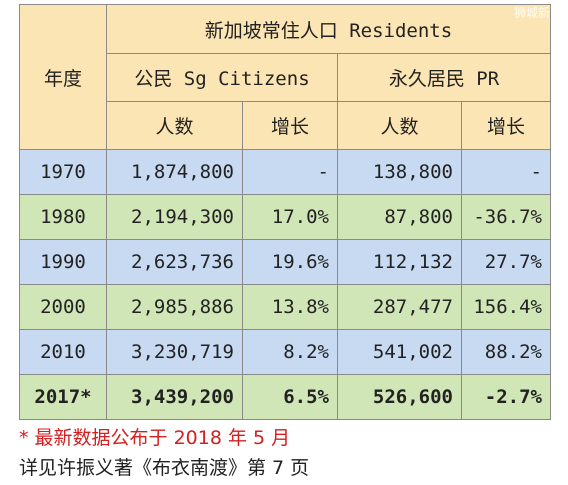 This screenshot has width=568, height=485. What do you see at coordinates (290, 125) in the screenshot?
I see `citizens-growth-header: 增长` at bounding box center [290, 125].